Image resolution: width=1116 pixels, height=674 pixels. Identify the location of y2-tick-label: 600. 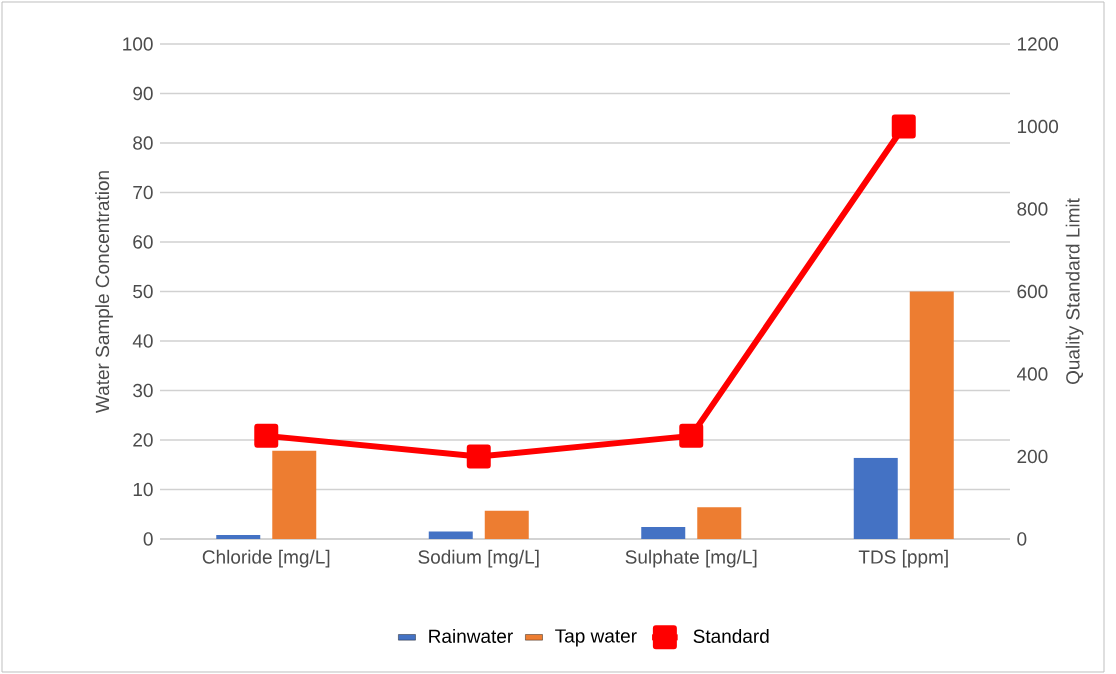
(1032, 291).